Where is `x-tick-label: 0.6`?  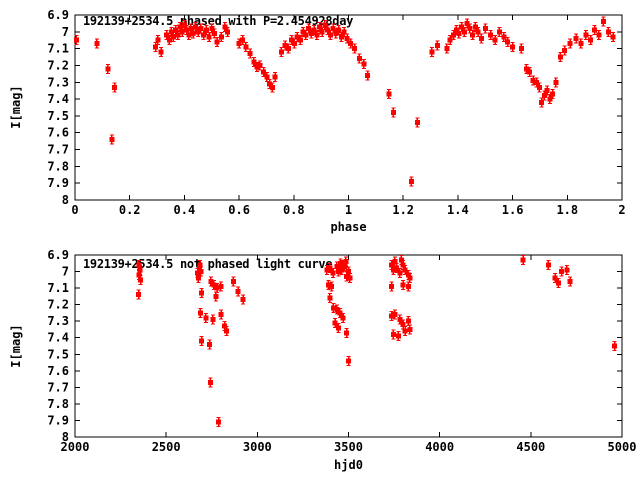
x-tick-label: 0.6 is located at coordinates (239, 210).